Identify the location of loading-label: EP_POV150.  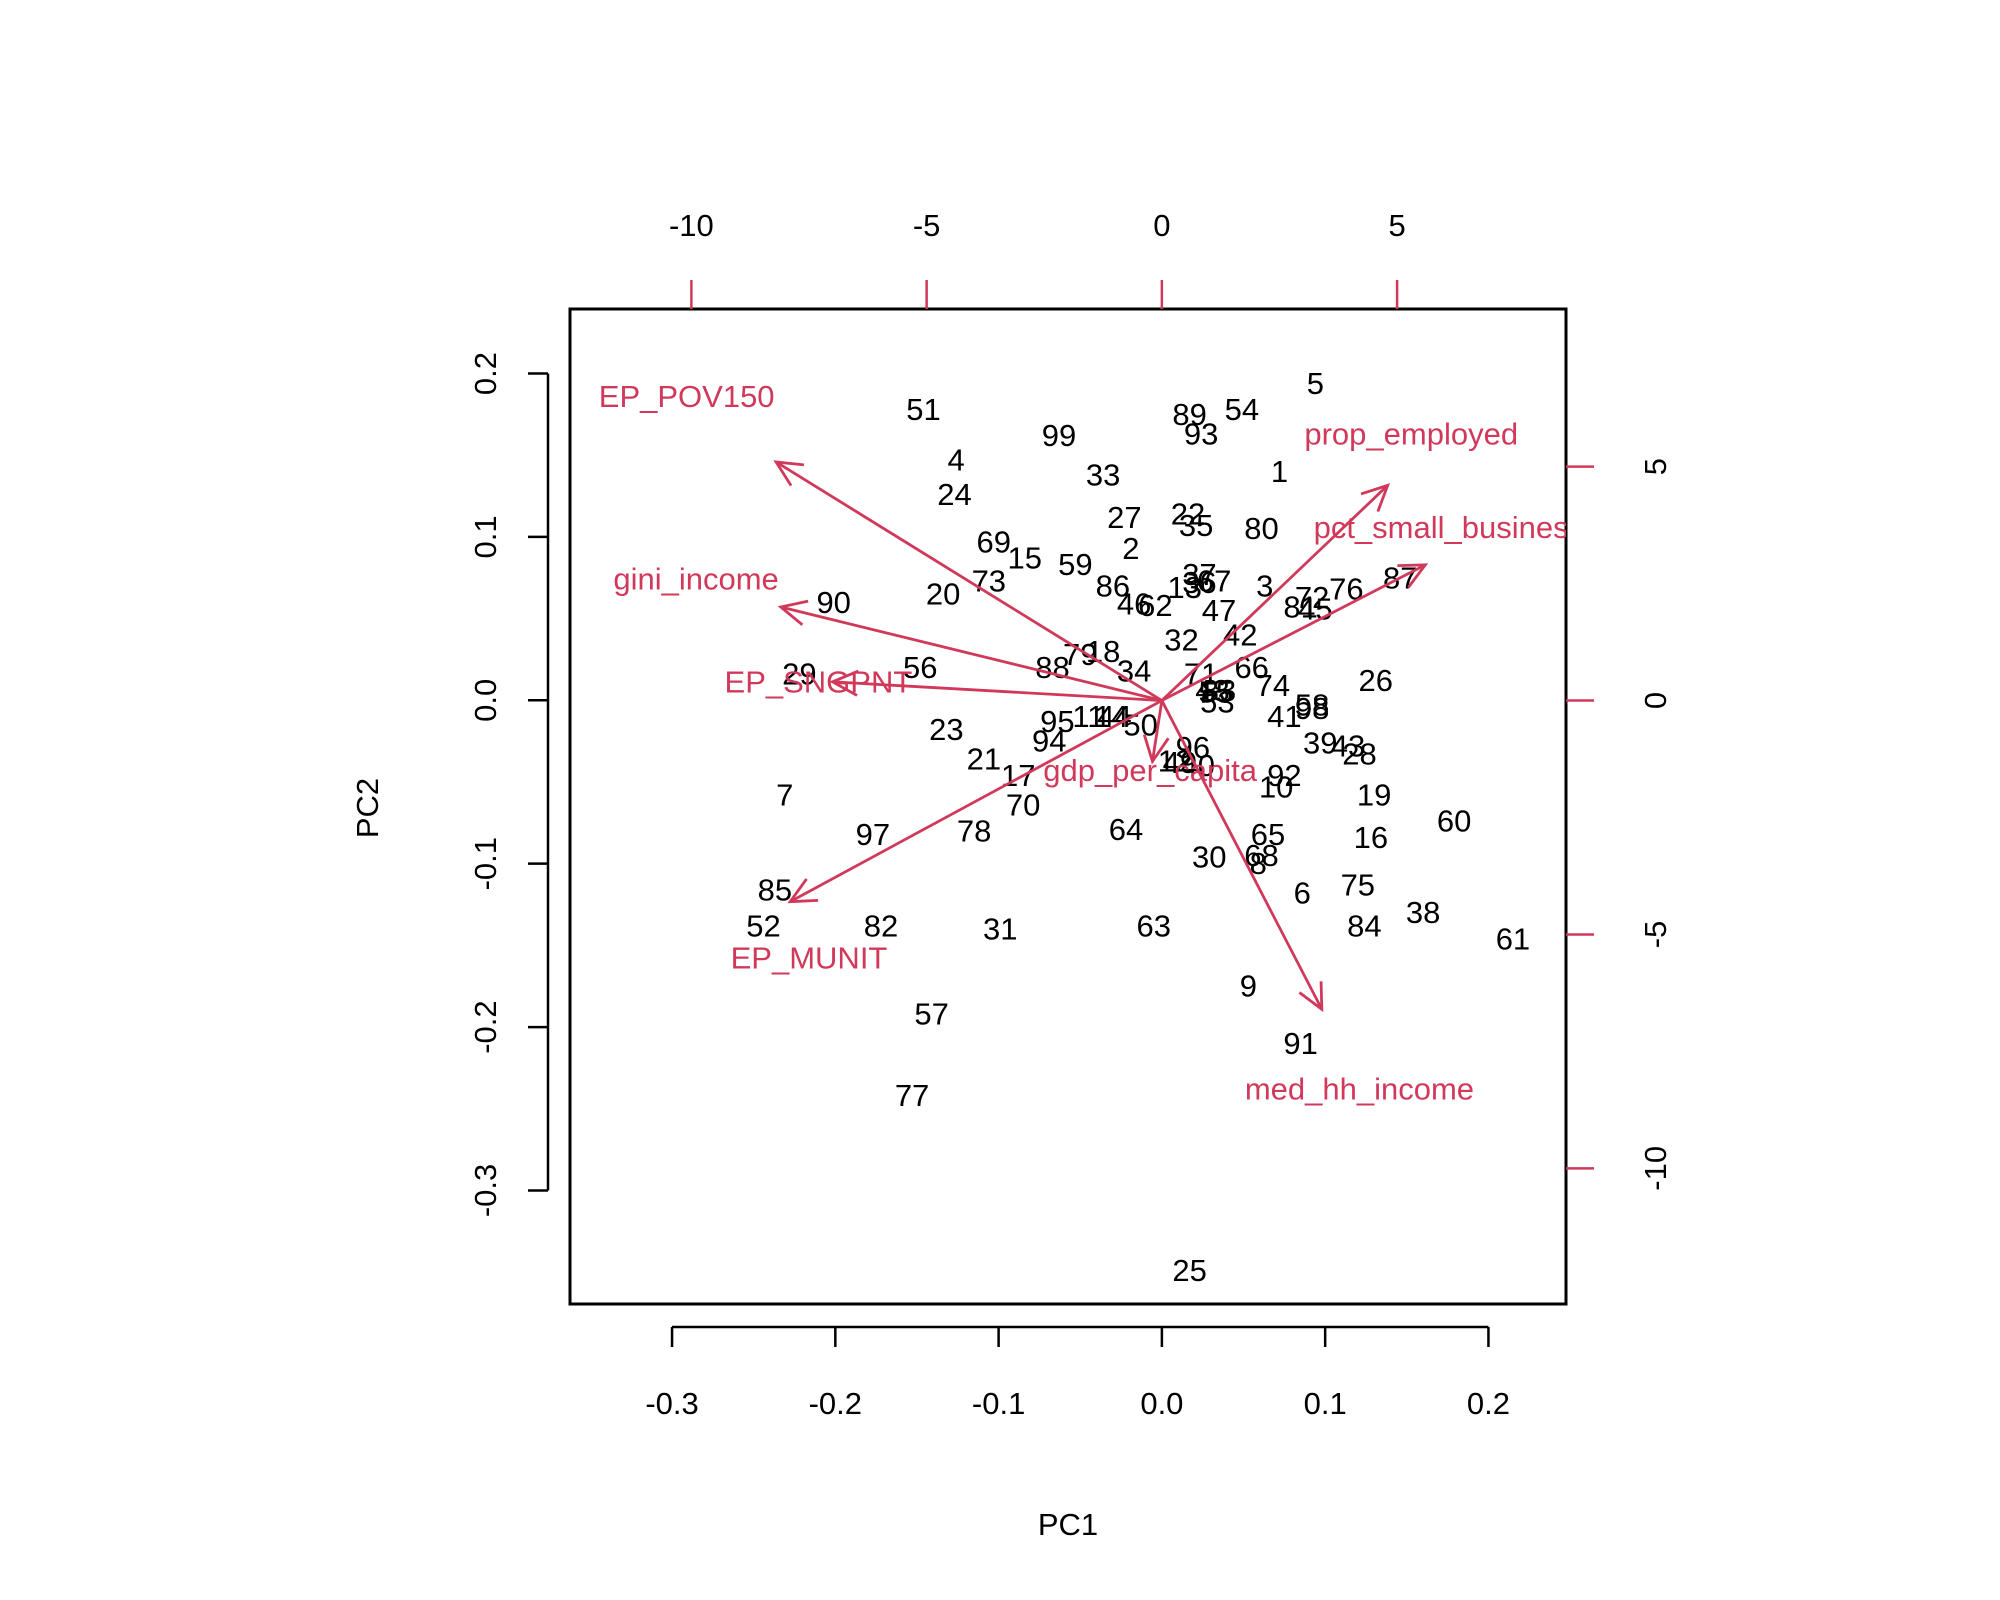
(687, 396).